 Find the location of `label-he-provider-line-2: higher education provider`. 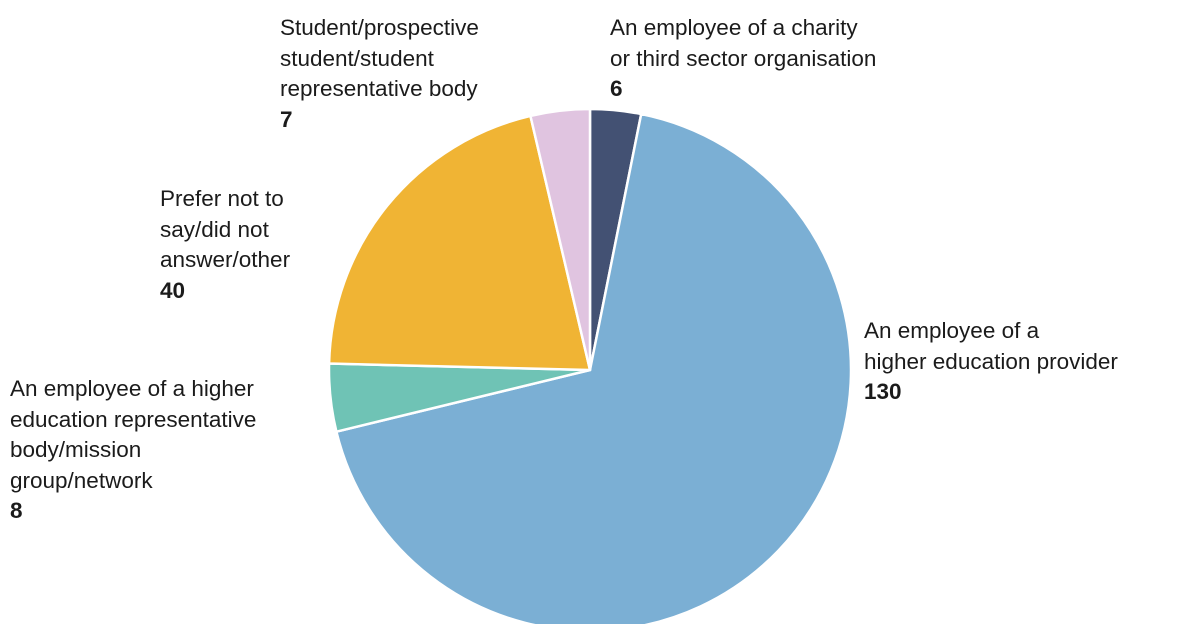

label-he-provider-line-2: higher education provider is located at coordinates (991, 361).